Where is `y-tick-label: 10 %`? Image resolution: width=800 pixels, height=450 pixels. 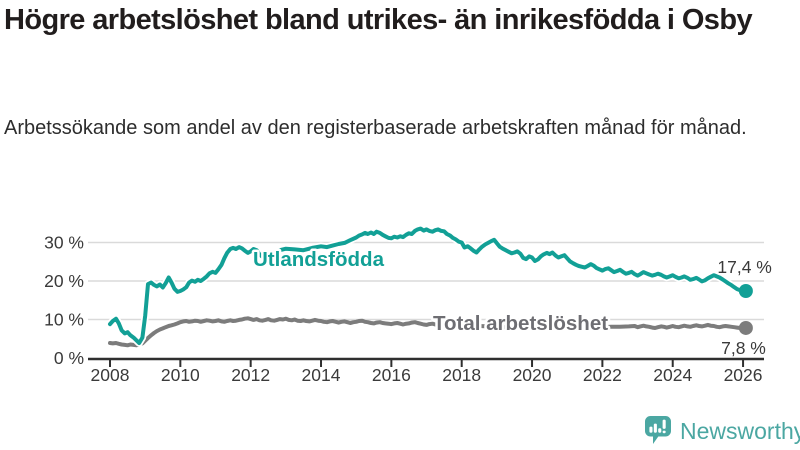
y-tick-label: 10 % is located at coordinates (64, 320).